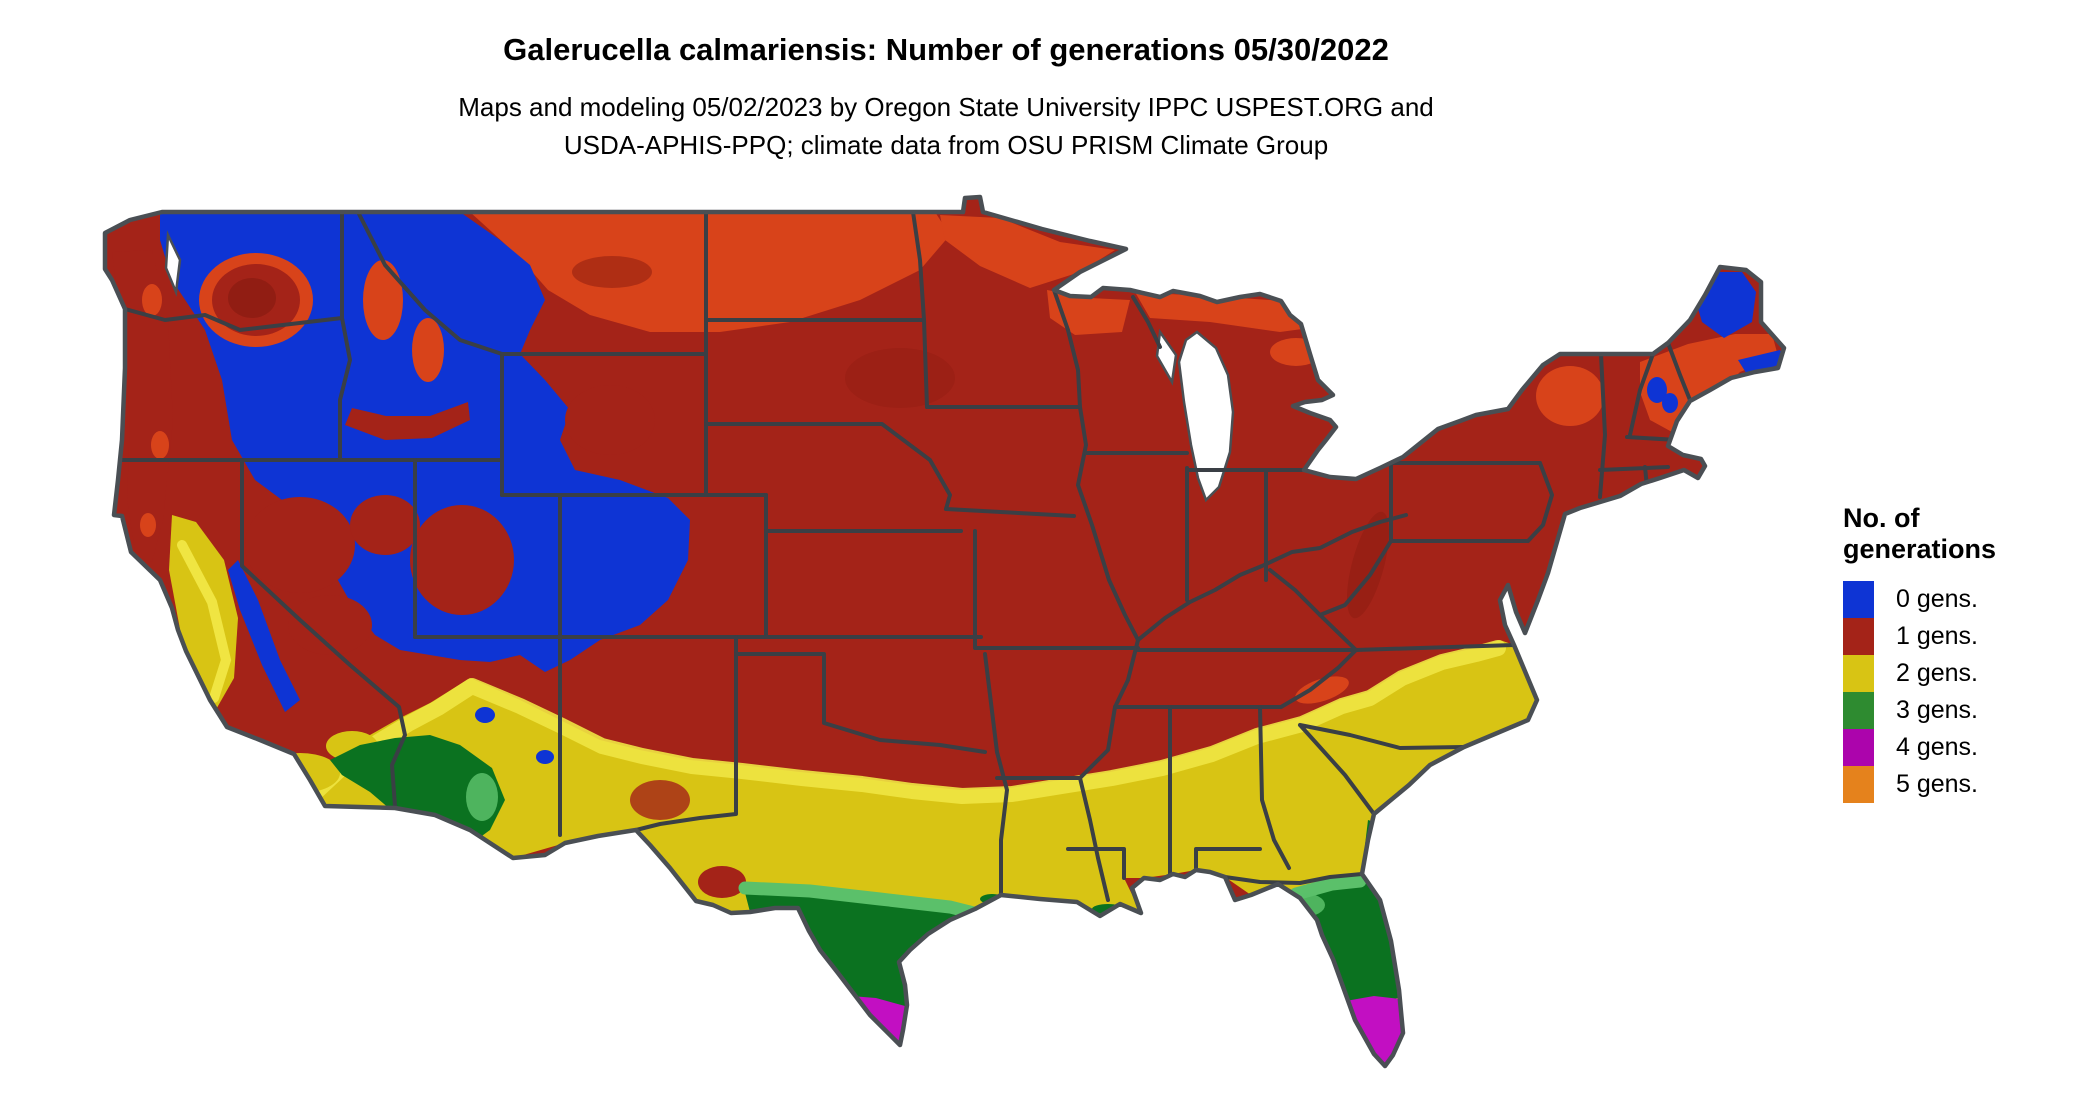 This screenshot has width=2100, height=1116. Describe the element at coordinates (1937, 747) in the screenshot. I see `legend-label-4-gens: 4 gens.` at that location.